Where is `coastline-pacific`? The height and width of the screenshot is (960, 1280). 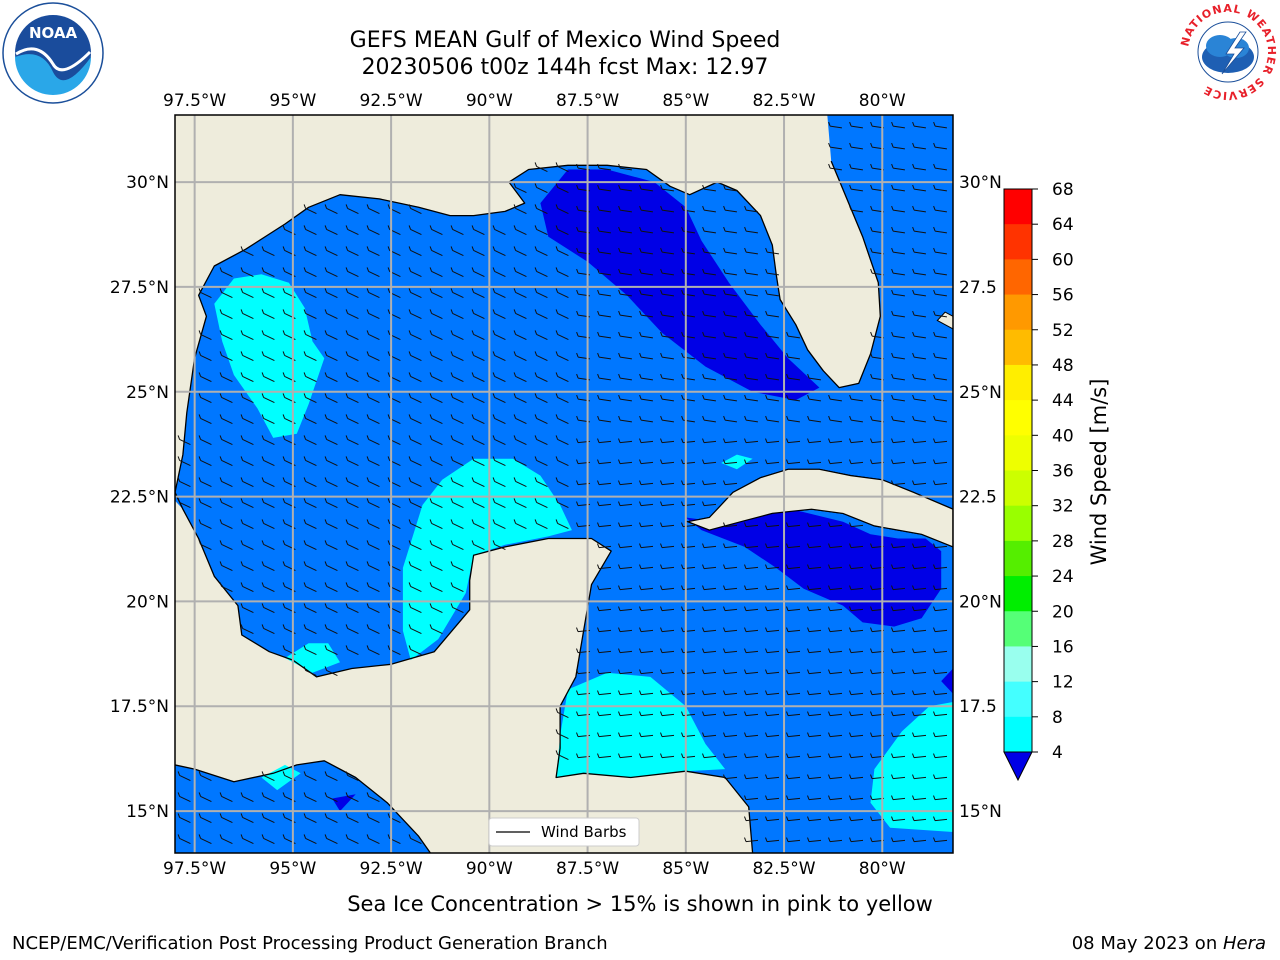 coastline-pacific is located at coordinates (303, 806).